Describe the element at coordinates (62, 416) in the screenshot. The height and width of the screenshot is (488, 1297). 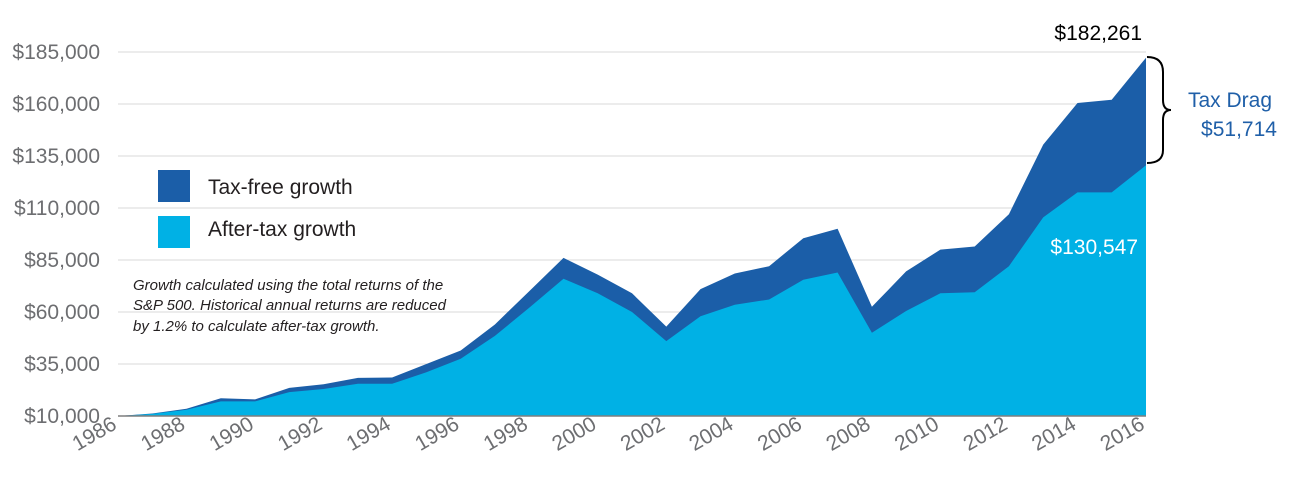
I see `y-tick-label: $10,000` at that location.